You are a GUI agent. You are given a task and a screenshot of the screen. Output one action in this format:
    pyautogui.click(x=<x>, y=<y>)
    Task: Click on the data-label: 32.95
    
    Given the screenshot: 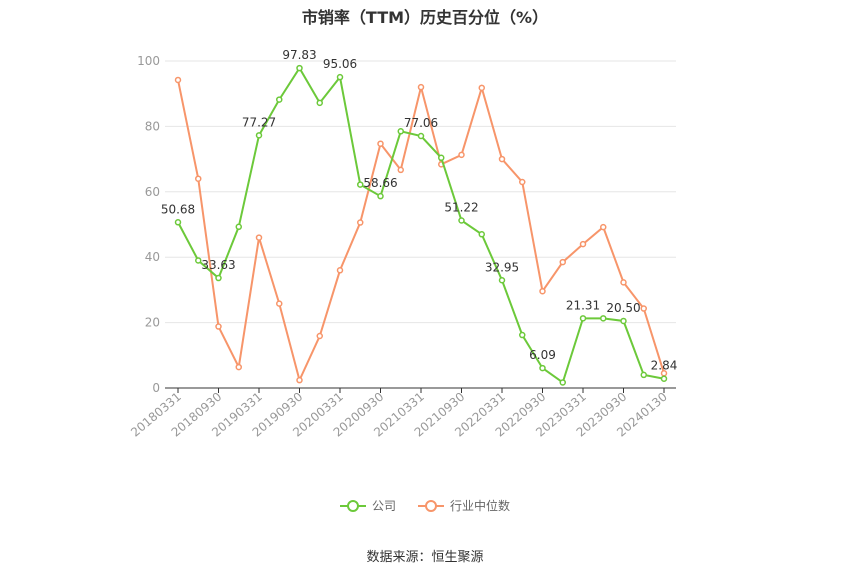 What is the action you would take?
    pyautogui.click(x=502, y=267)
    